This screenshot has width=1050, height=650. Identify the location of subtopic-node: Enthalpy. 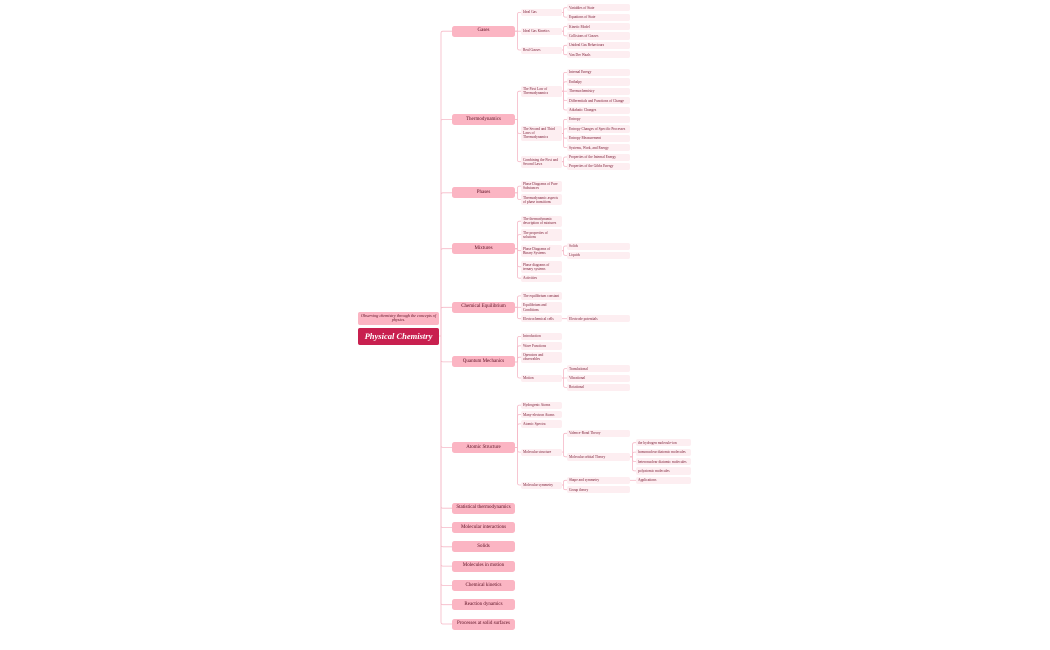
(598, 82).